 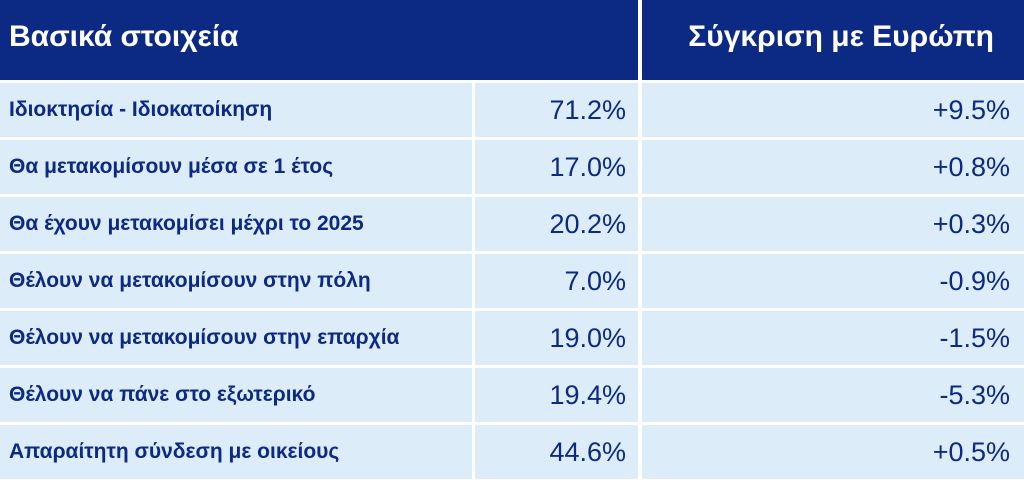 I want to click on table-row: Θα μετακομίσουν μέσα σε 1 έτος 17.0% +0.8%, so click(x=512, y=167).